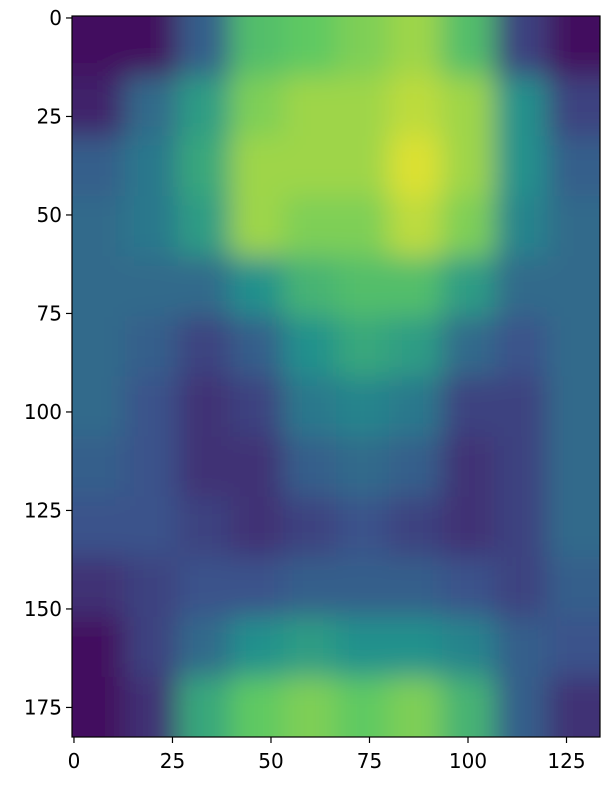  I want to click on y-tick-label: 125, so click(43, 510).